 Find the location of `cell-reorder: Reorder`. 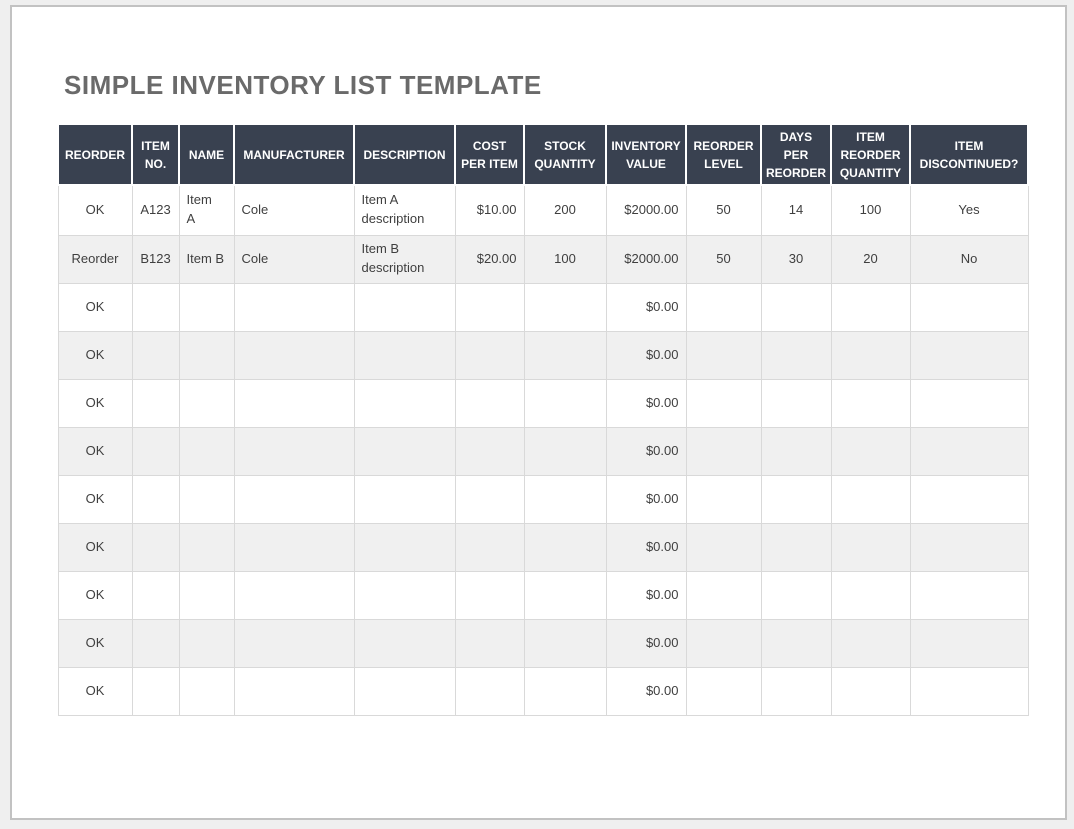

cell-reorder: Reorder is located at coordinates (95, 259).